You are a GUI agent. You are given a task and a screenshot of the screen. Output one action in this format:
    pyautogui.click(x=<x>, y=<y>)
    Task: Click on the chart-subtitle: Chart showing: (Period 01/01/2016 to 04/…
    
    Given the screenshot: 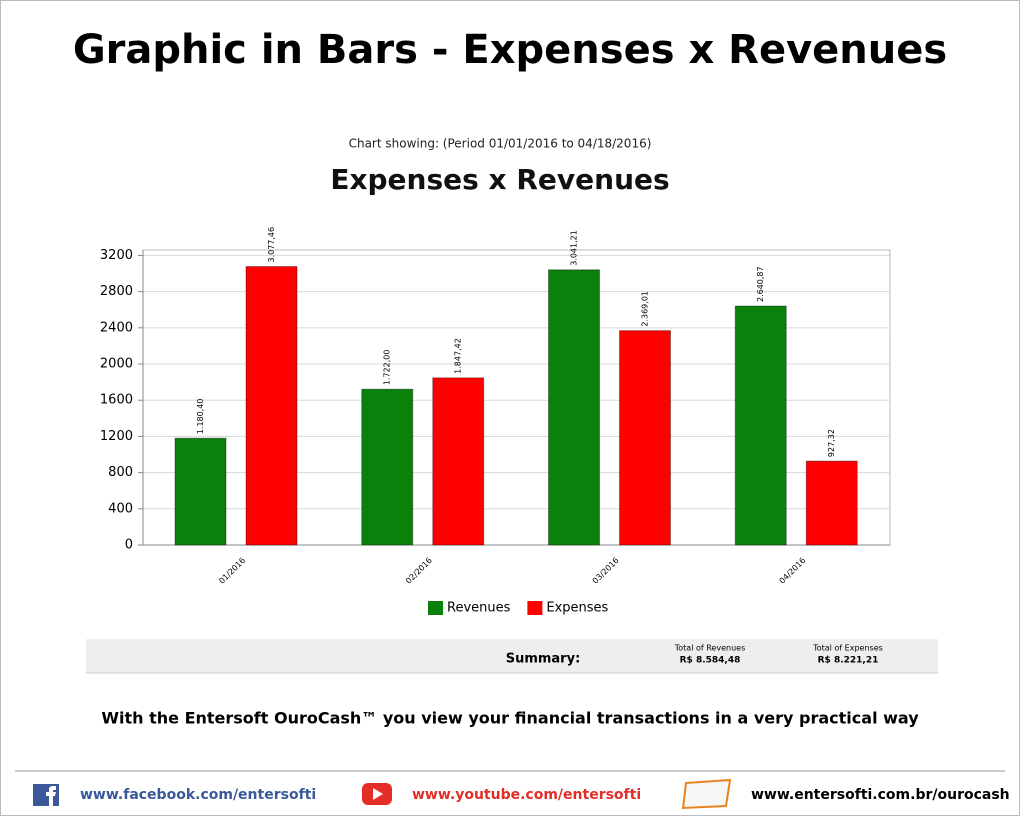 What is the action you would take?
    pyautogui.click(x=500, y=144)
    